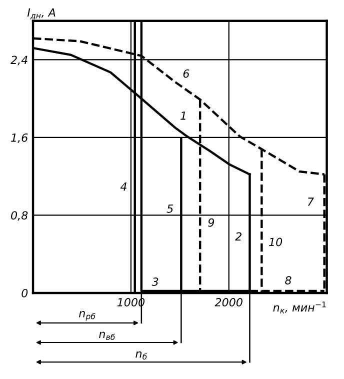 Image resolution: width=344 pixels, height=379 pixels. What do you see at coordinates (25, 293) in the screenshot?
I see `y-tick-label: 0` at bounding box center [25, 293].